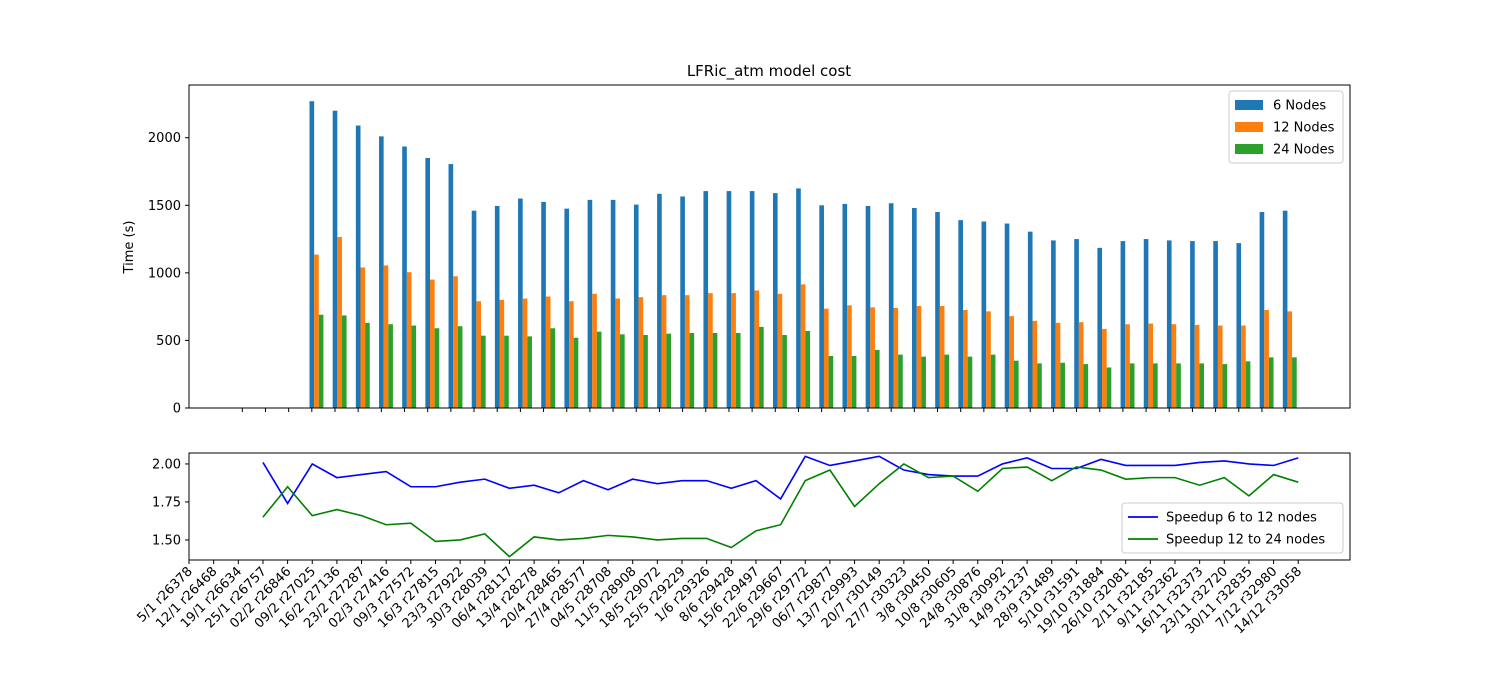 The image size is (1500, 700). I want to click on legend-box, so click(1232, 528).